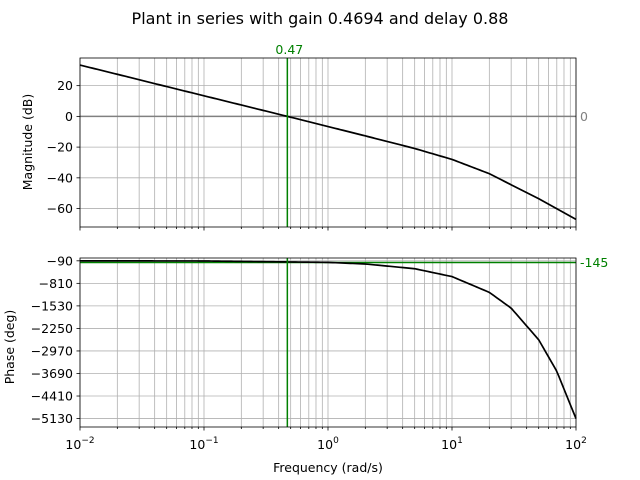 This screenshot has height=480, width=640. Describe the element at coordinates (27, 142) in the screenshot. I see `magnitude-ylabel: Magnitude (dB)` at that location.